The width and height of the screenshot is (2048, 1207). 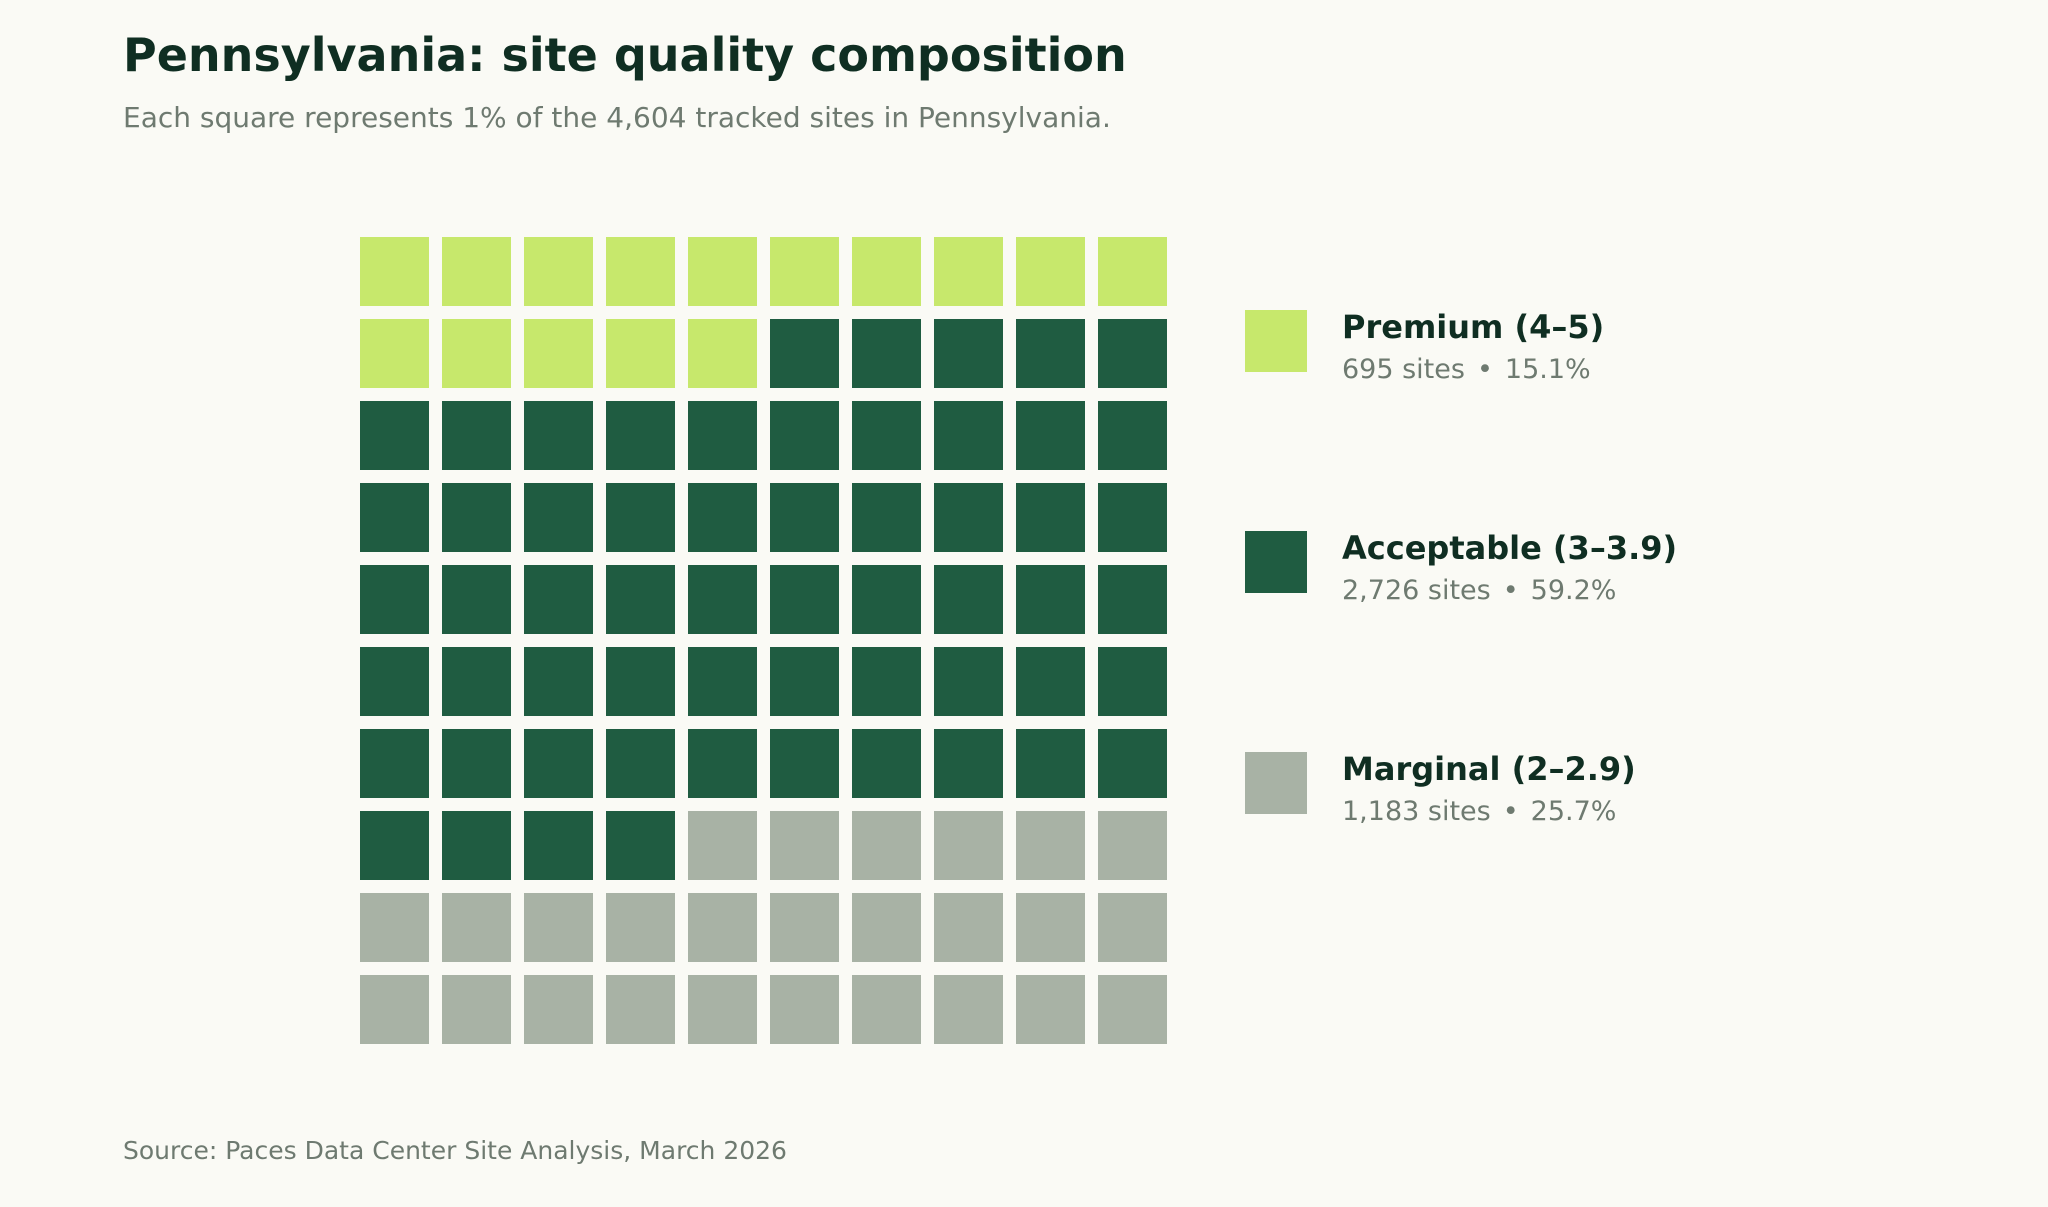 What do you see at coordinates (625, 55) in the screenshot?
I see `chart-title: Pennsylvania: site quality composition` at bounding box center [625, 55].